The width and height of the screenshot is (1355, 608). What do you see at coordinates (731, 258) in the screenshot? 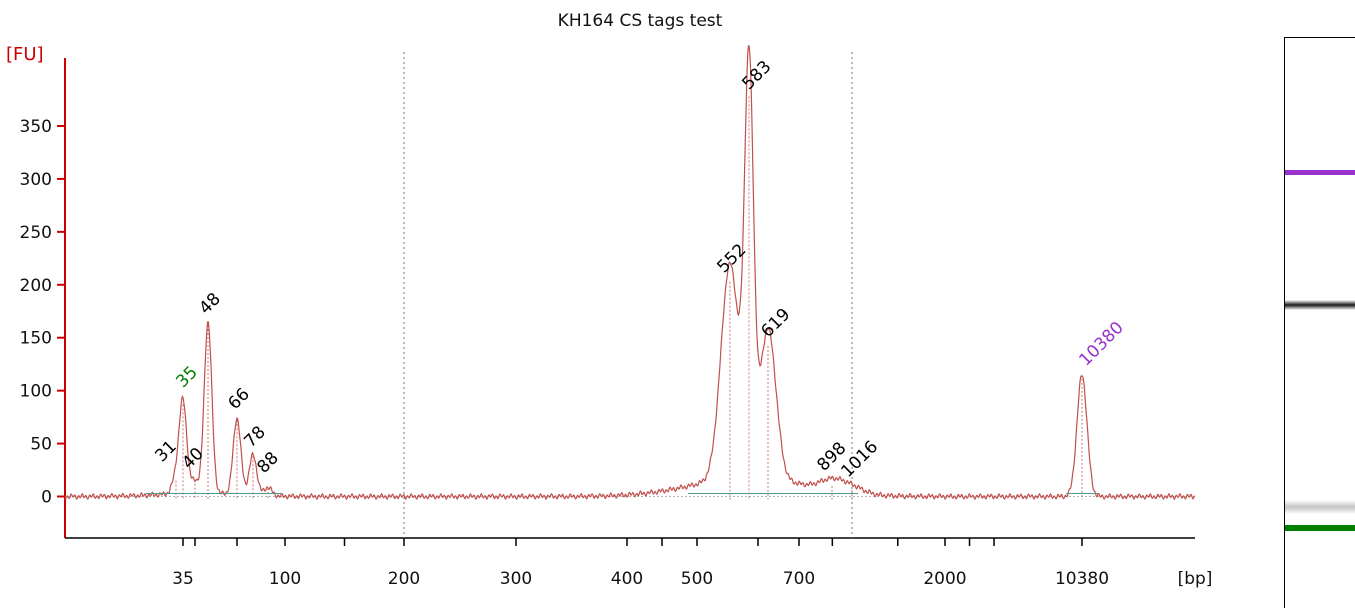
I see `peak-label: 552` at bounding box center [731, 258].